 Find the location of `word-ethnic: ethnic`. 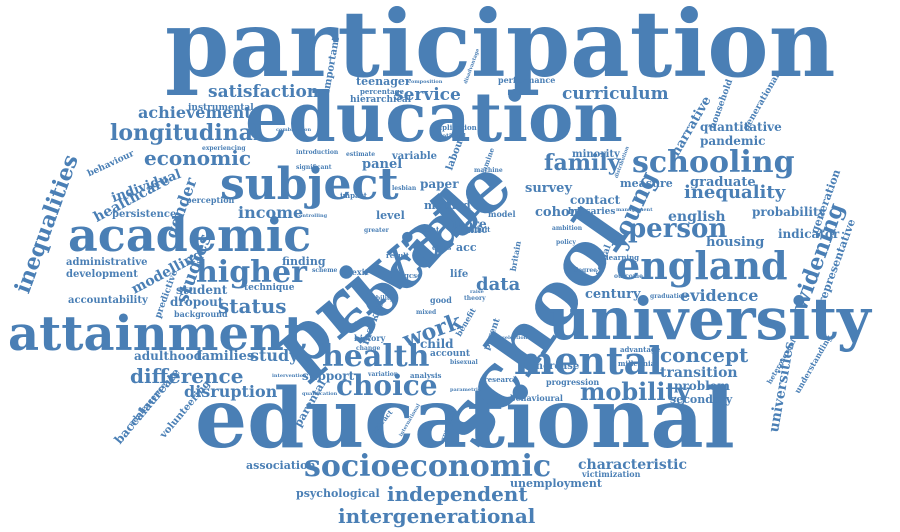

word-ethnic: ethnic is located at coordinates (470, 230).